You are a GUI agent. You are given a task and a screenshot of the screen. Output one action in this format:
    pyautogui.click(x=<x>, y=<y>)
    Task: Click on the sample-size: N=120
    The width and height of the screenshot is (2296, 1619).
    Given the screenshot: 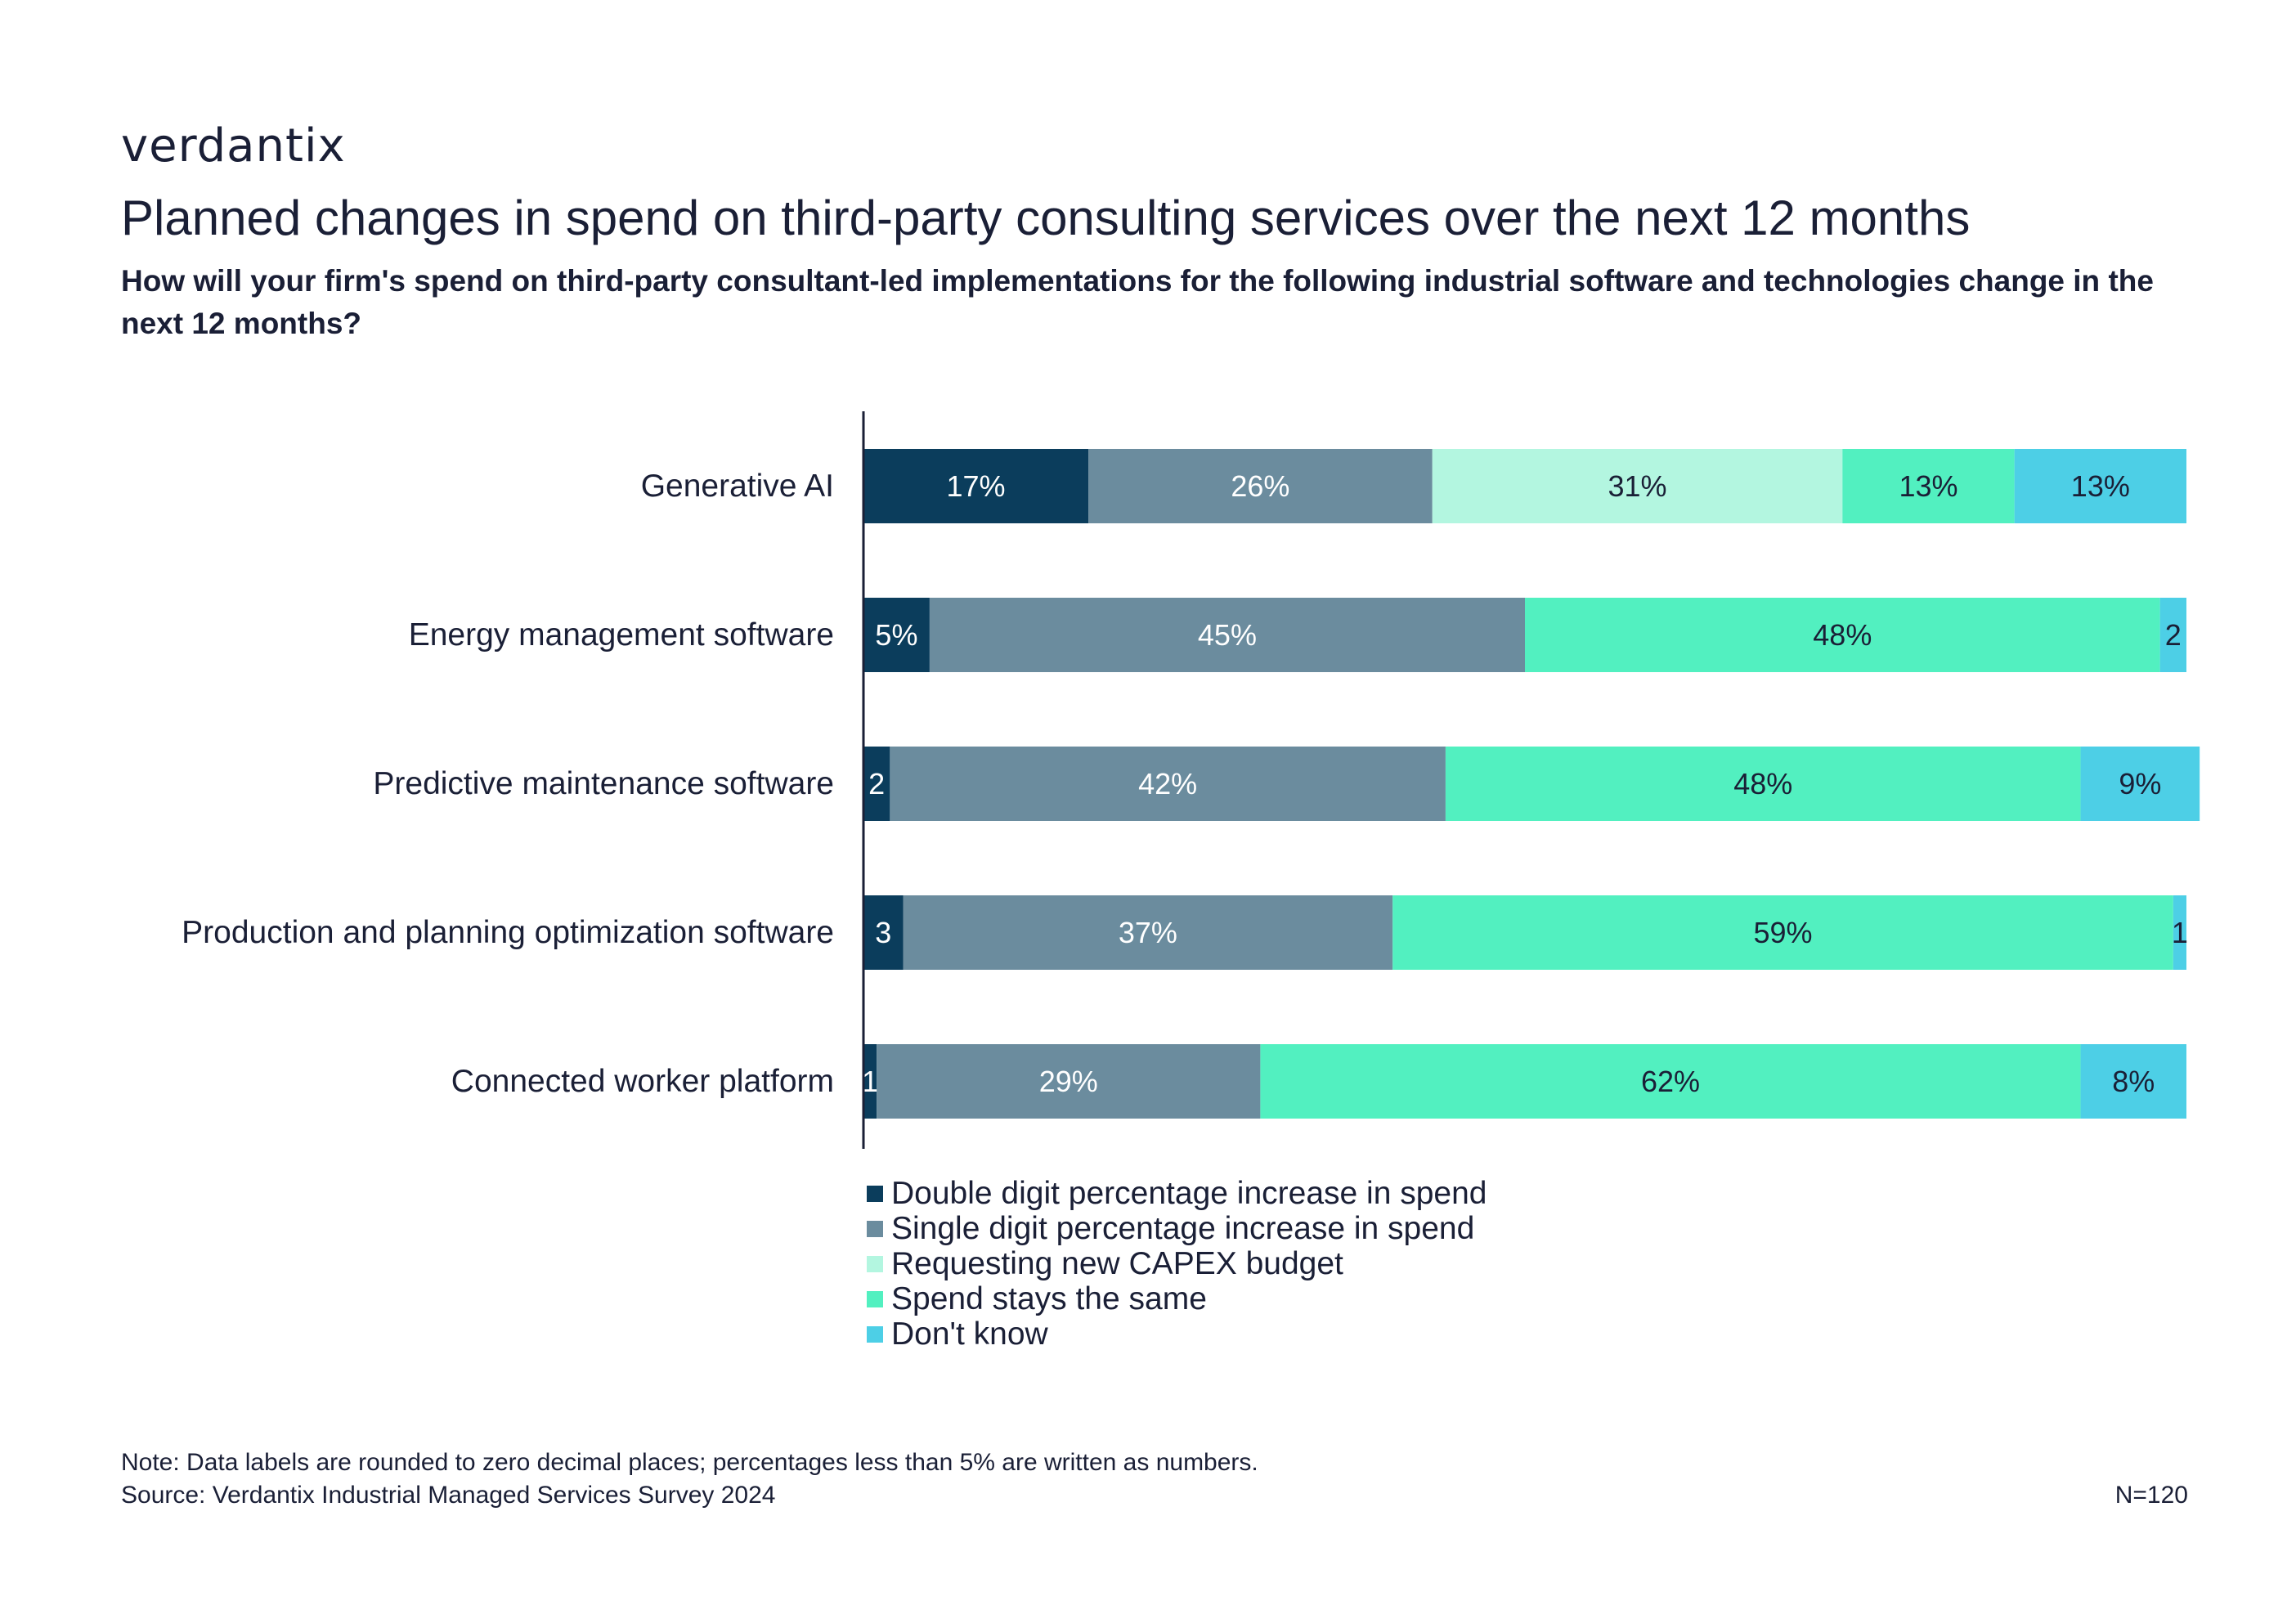 What is the action you would take?
    pyautogui.click(x=2151, y=1495)
    